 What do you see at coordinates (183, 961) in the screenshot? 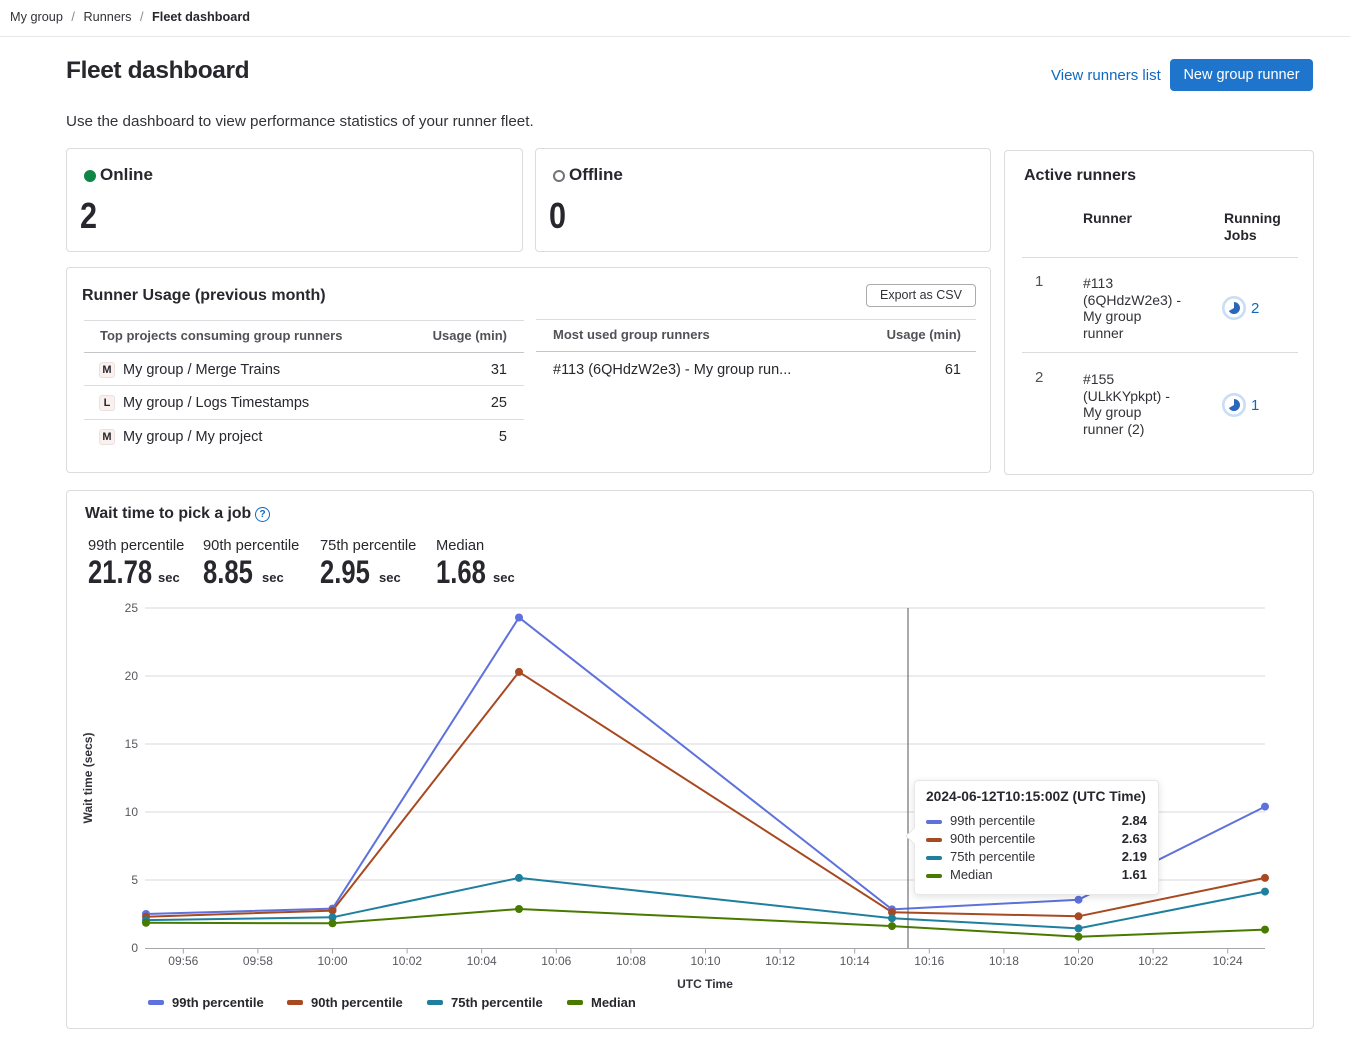
I see `svg-text: 09:56` at bounding box center [183, 961].